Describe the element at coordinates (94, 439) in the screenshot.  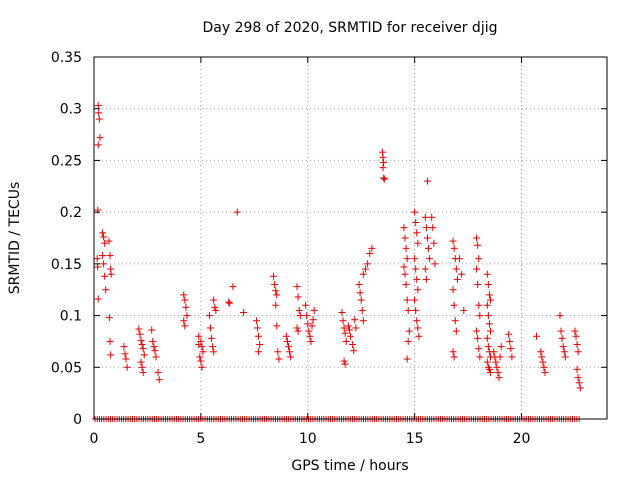
I see `x-tick-label: 0` at that location.